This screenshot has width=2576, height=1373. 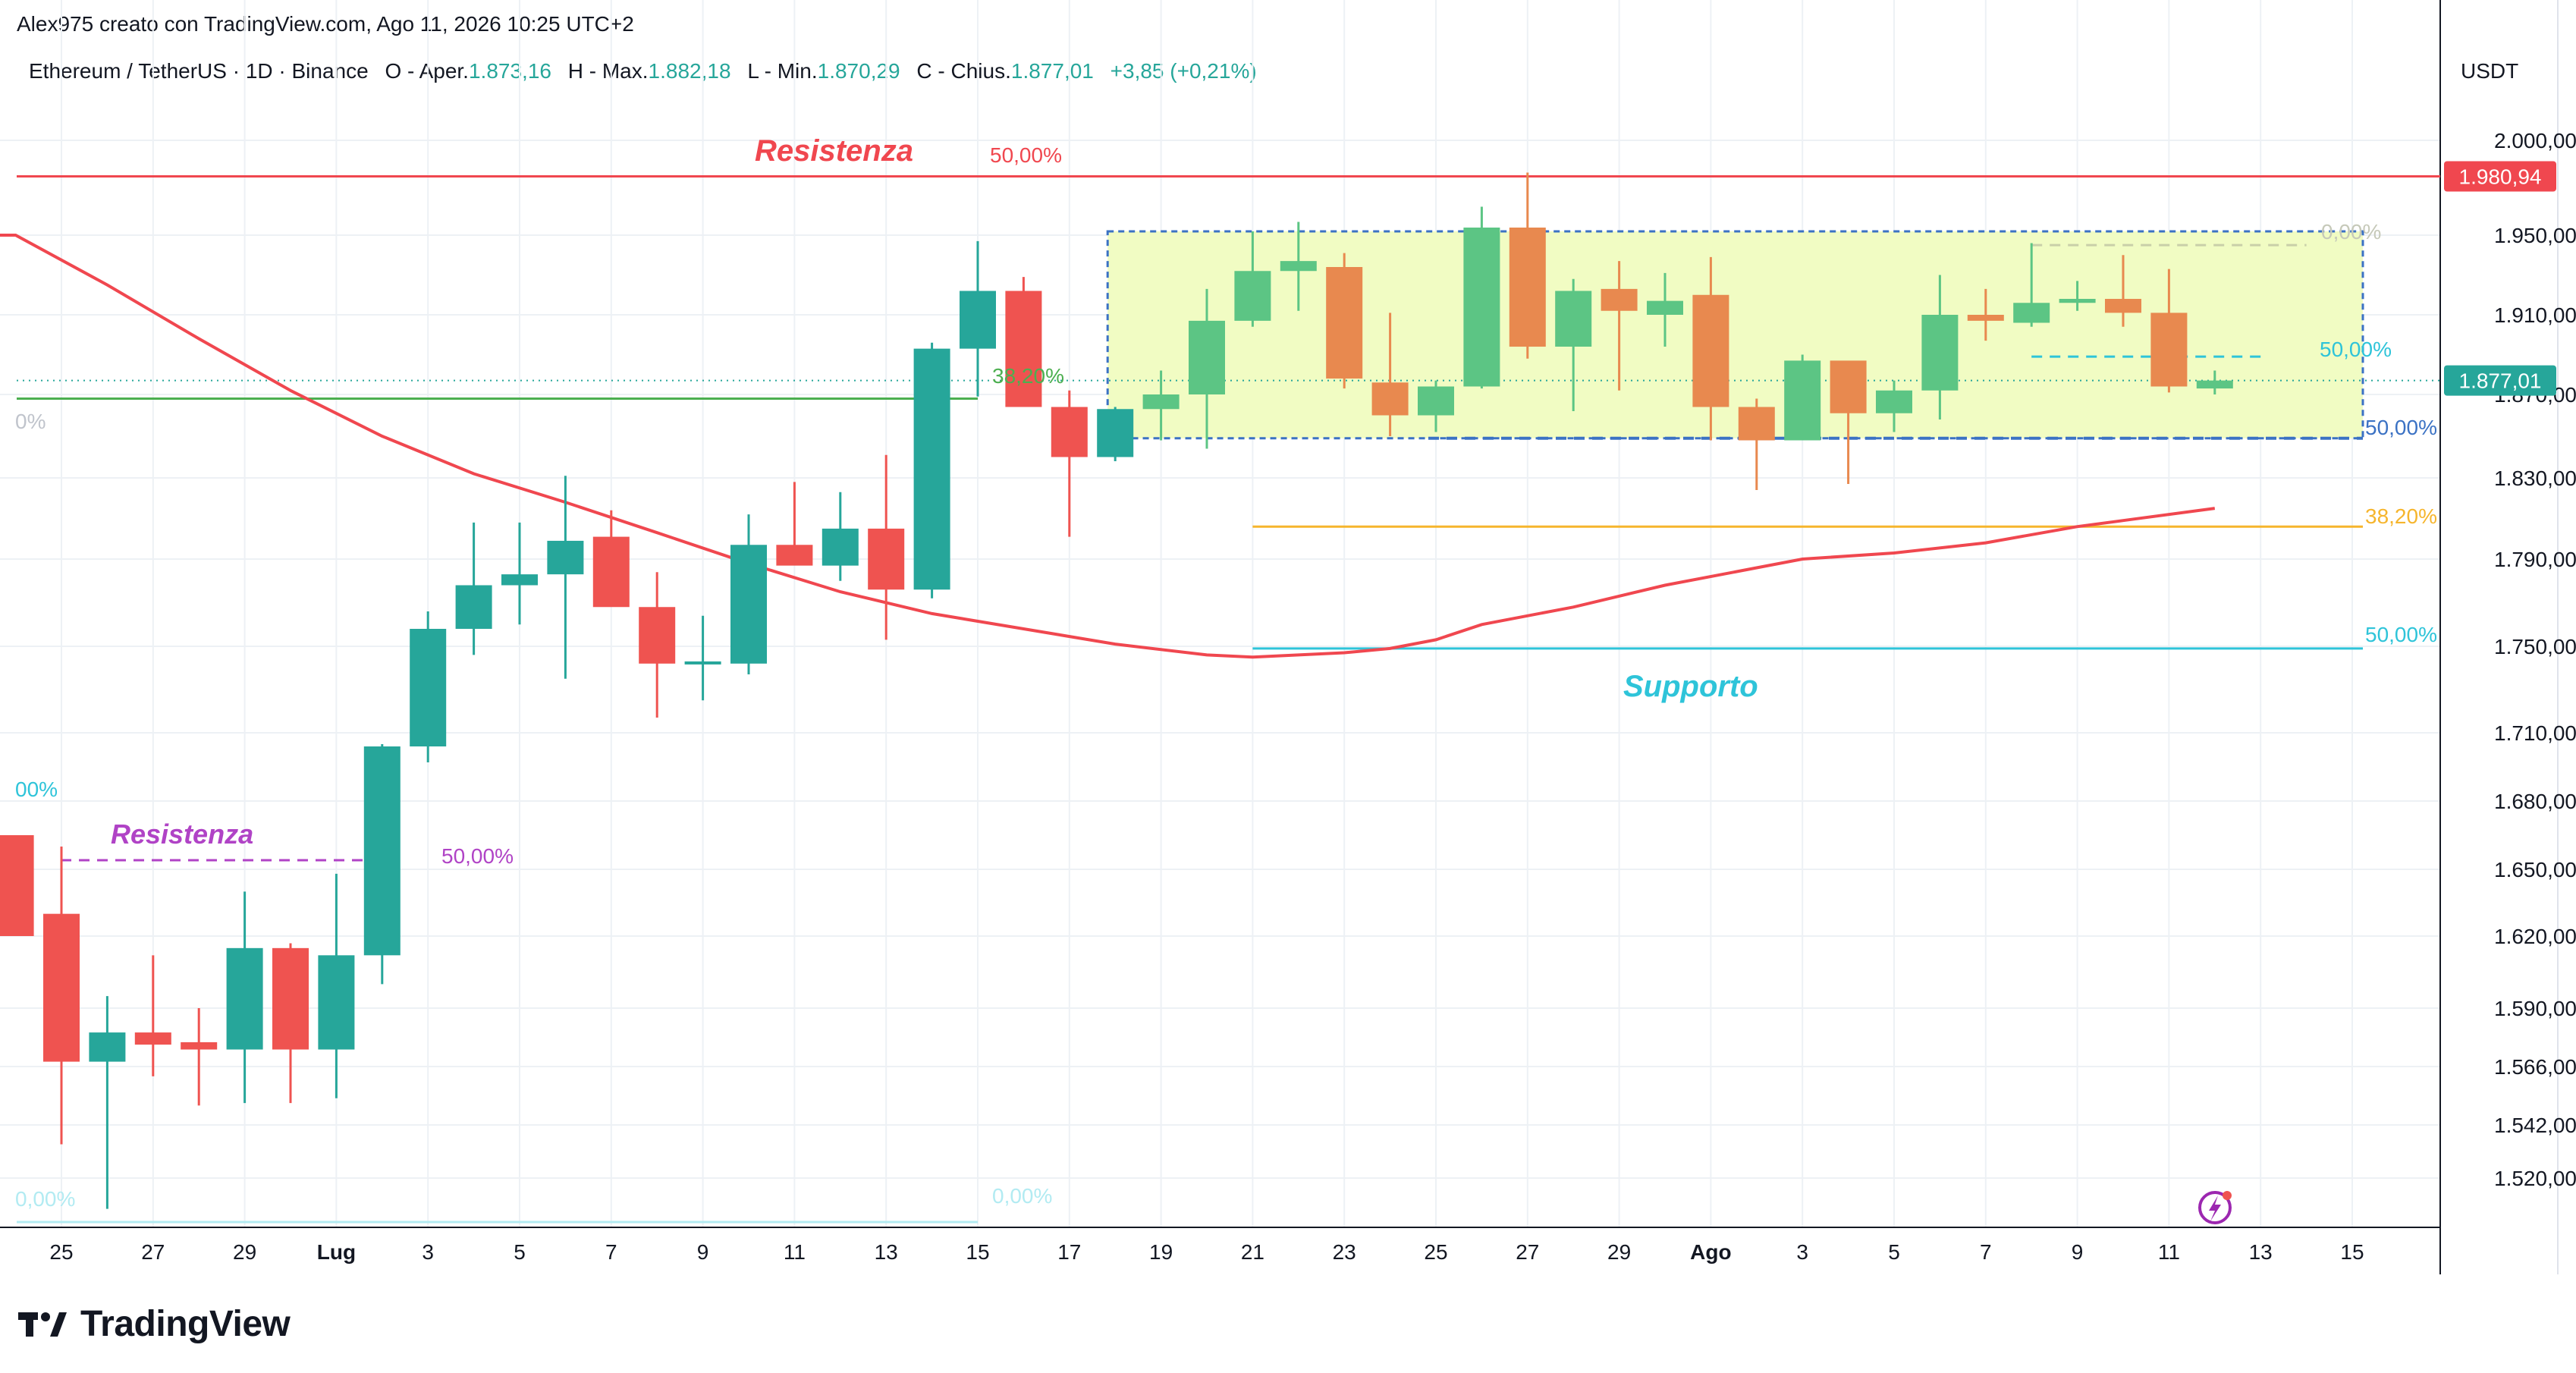 I want to click on zone-bottom-pct: 50,00%, so click(x=2401, y=427).